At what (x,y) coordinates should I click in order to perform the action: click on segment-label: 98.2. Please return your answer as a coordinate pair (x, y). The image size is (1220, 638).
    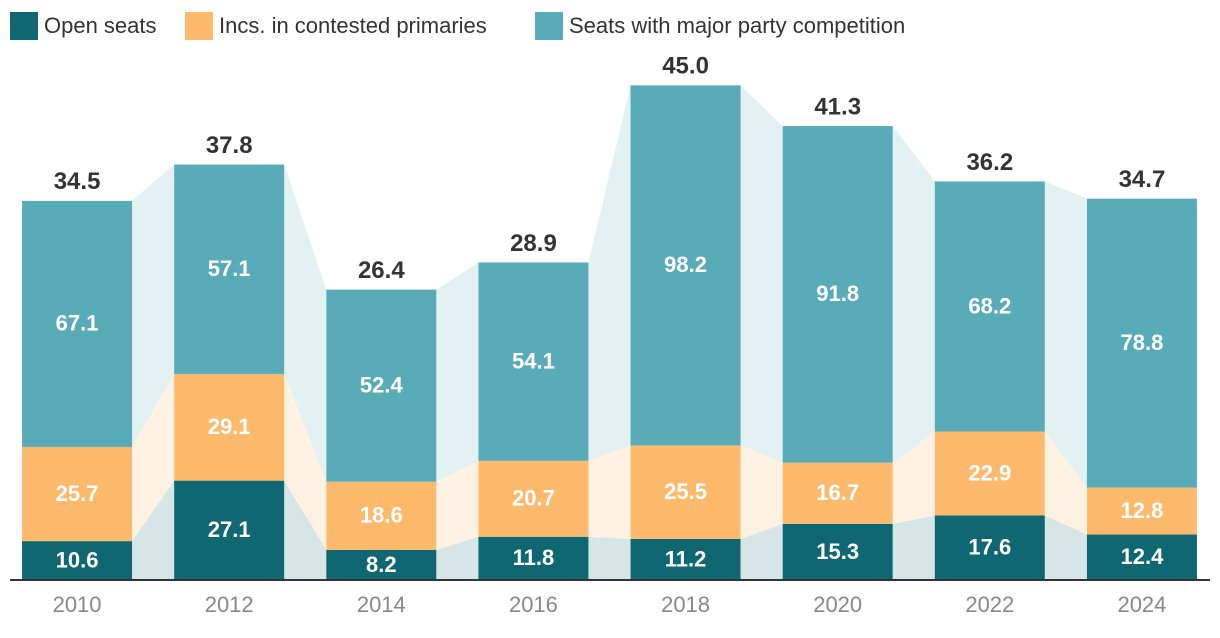
    Looking at the image, I should click on (685, 264).